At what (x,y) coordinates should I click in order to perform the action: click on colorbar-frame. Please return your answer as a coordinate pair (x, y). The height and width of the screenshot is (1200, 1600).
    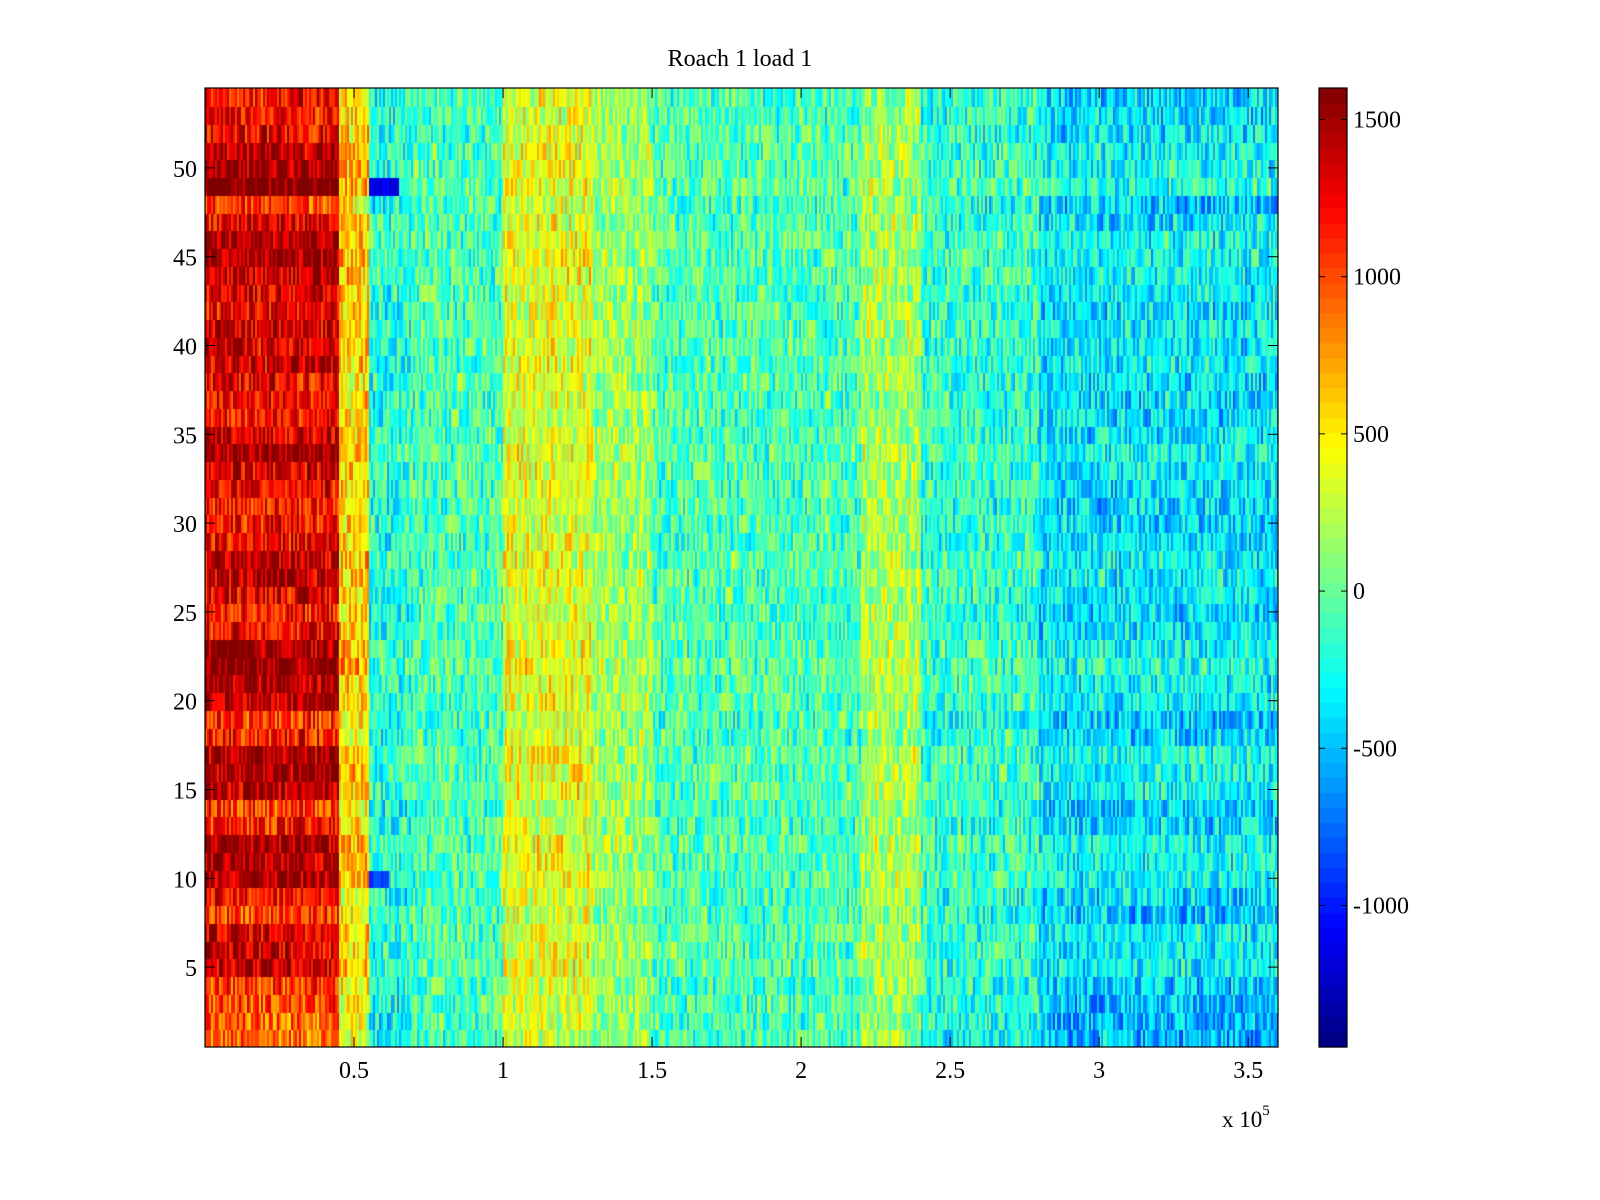
    Looking at the image, I should click on (1333, 567).